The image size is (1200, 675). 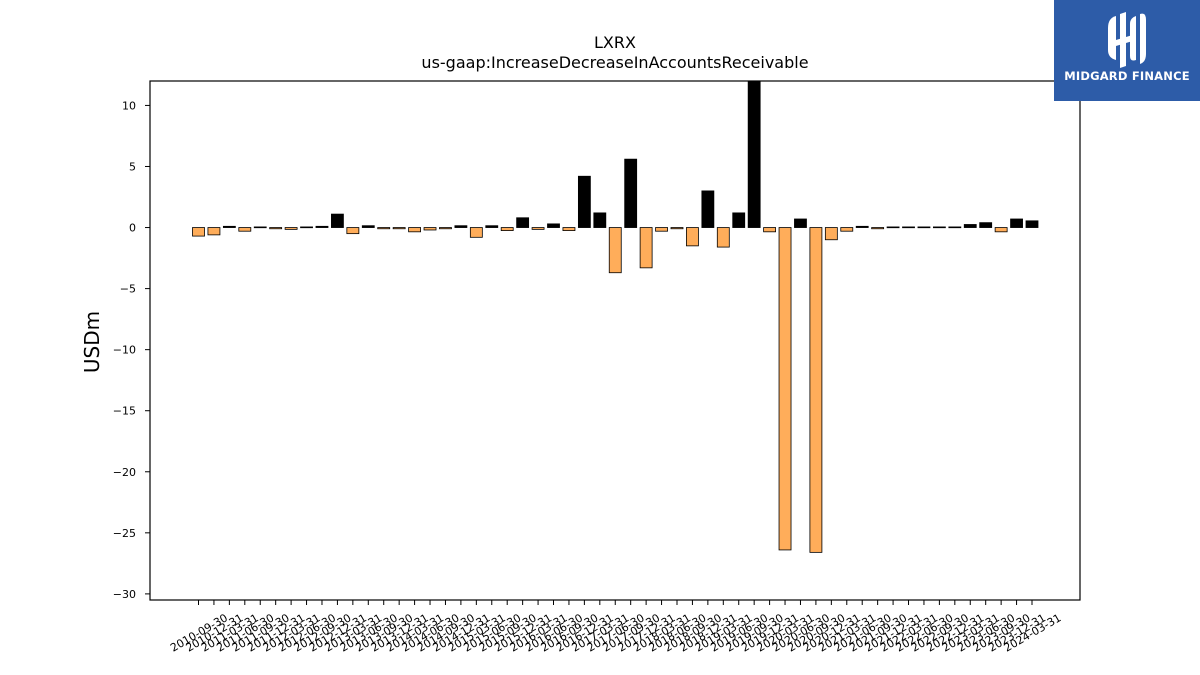 What do you see at coordinates (1127, 40) in the screenshot?
I see `logo-mark-icon` at bounding box center [1127, 40].